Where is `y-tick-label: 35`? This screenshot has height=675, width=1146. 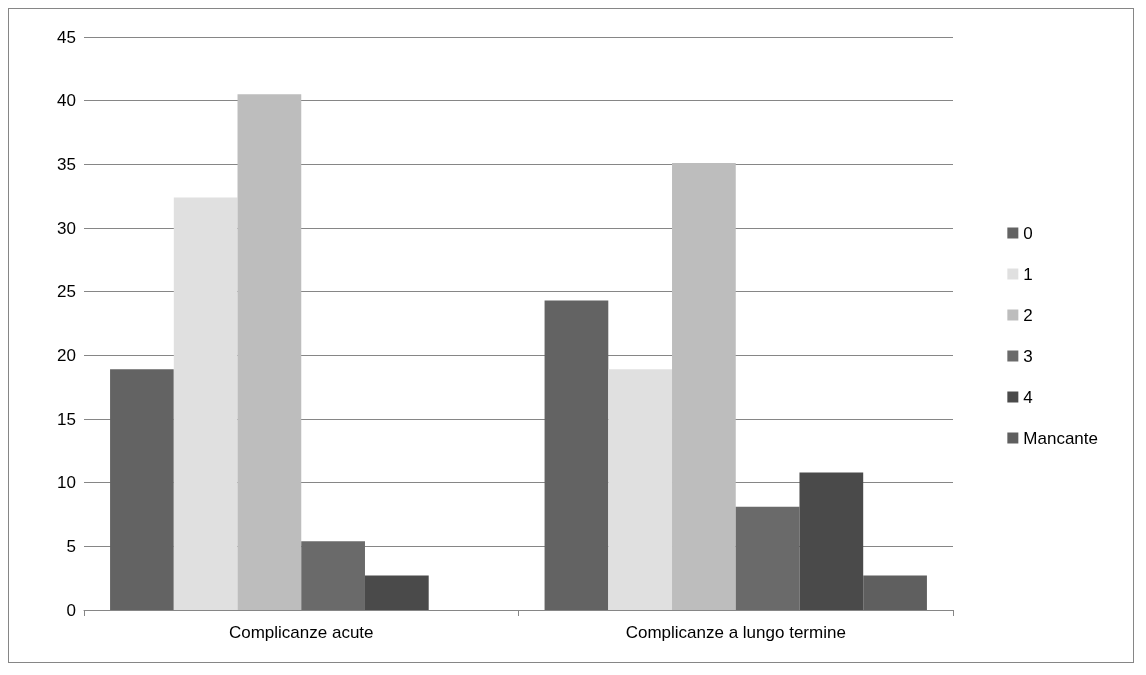
y-tick-label: 35 is located at coordinates (66, 164).